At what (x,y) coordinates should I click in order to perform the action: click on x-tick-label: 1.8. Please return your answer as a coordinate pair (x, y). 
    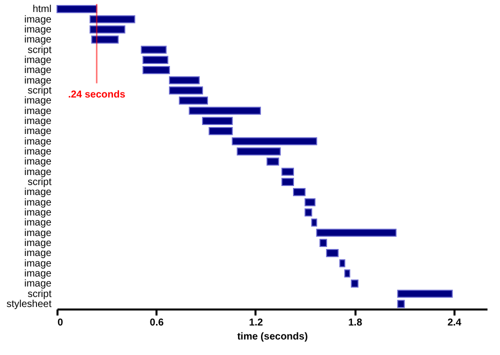
    Looking at the image, I should click on (355, 323).